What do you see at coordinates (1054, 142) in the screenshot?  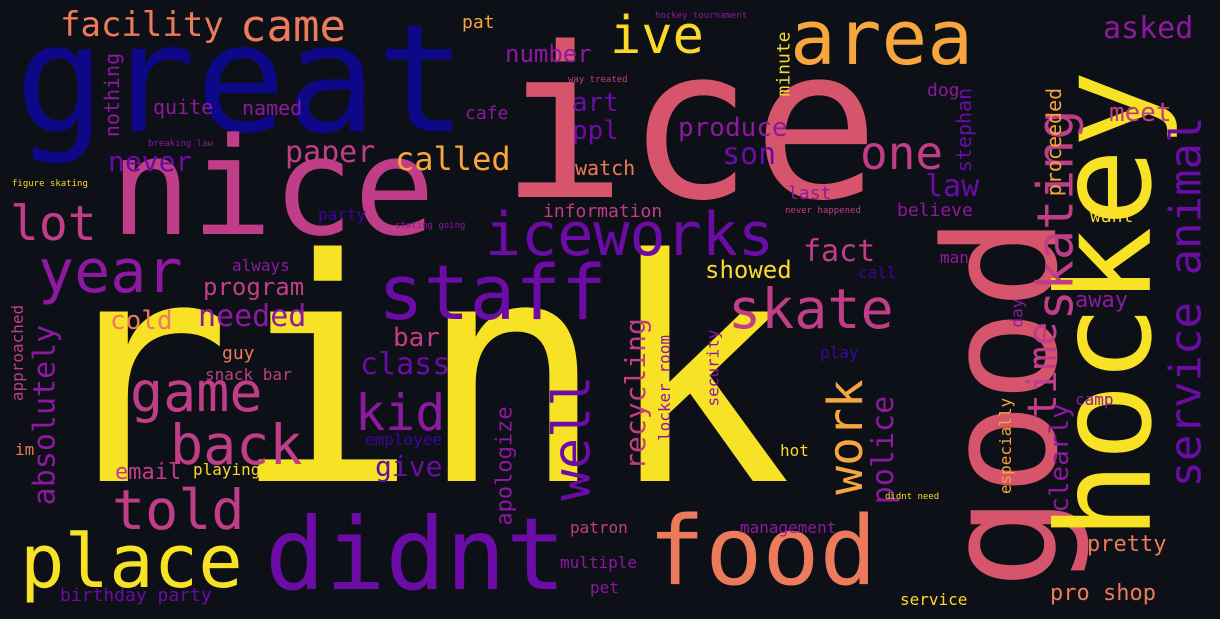 I see `word: proceeded` at bounding box center [1054, 142].